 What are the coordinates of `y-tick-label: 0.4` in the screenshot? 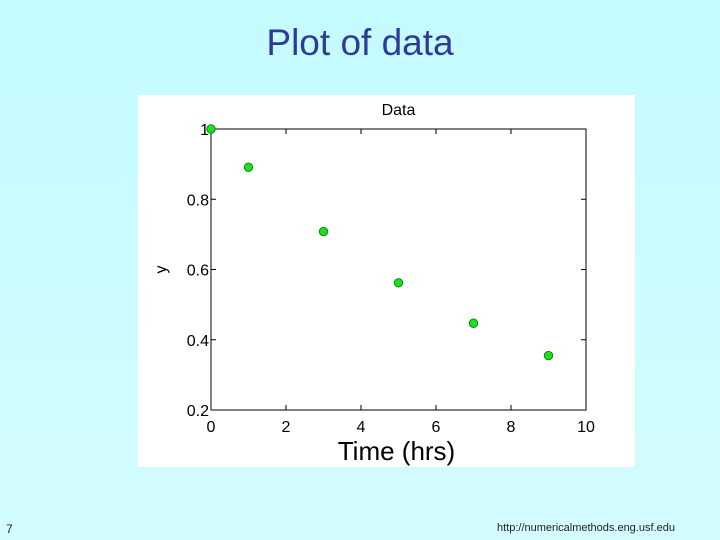 It's located at (198, 341).